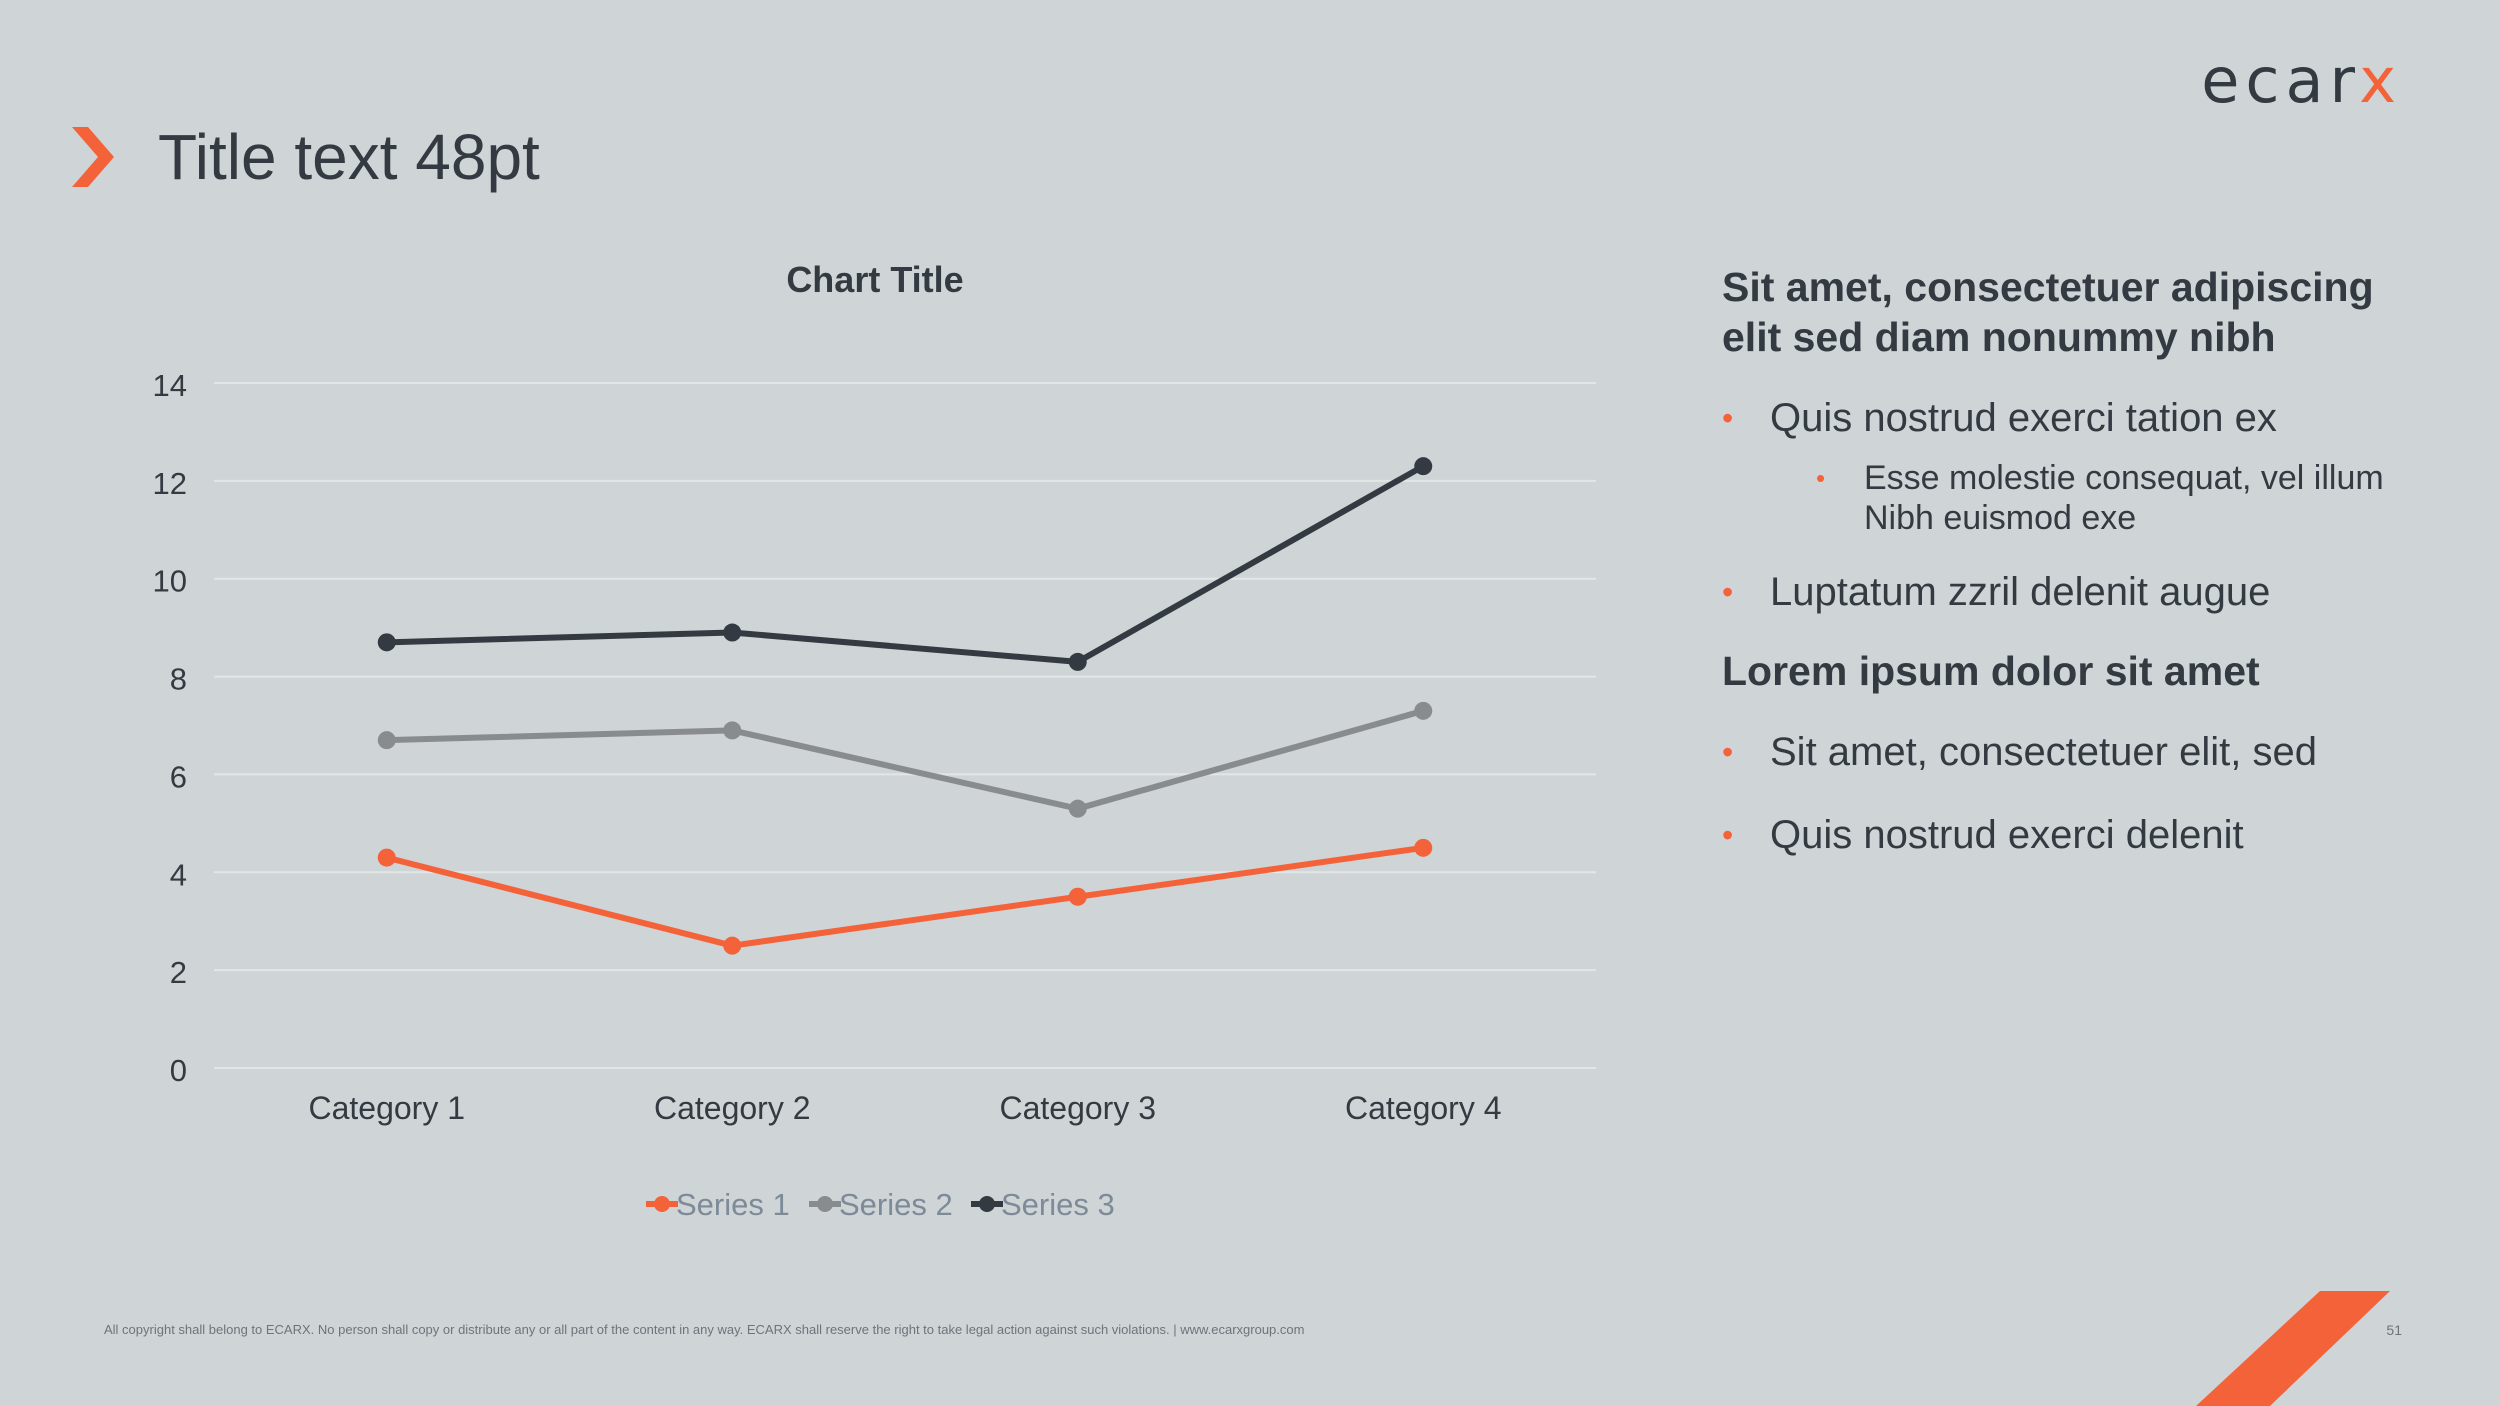 The width and height of the screenshot is (2500, 1406). Describe the element at coordinates (733, 1204) in the screenshot. I see `legend-label: Series 1` at that location.